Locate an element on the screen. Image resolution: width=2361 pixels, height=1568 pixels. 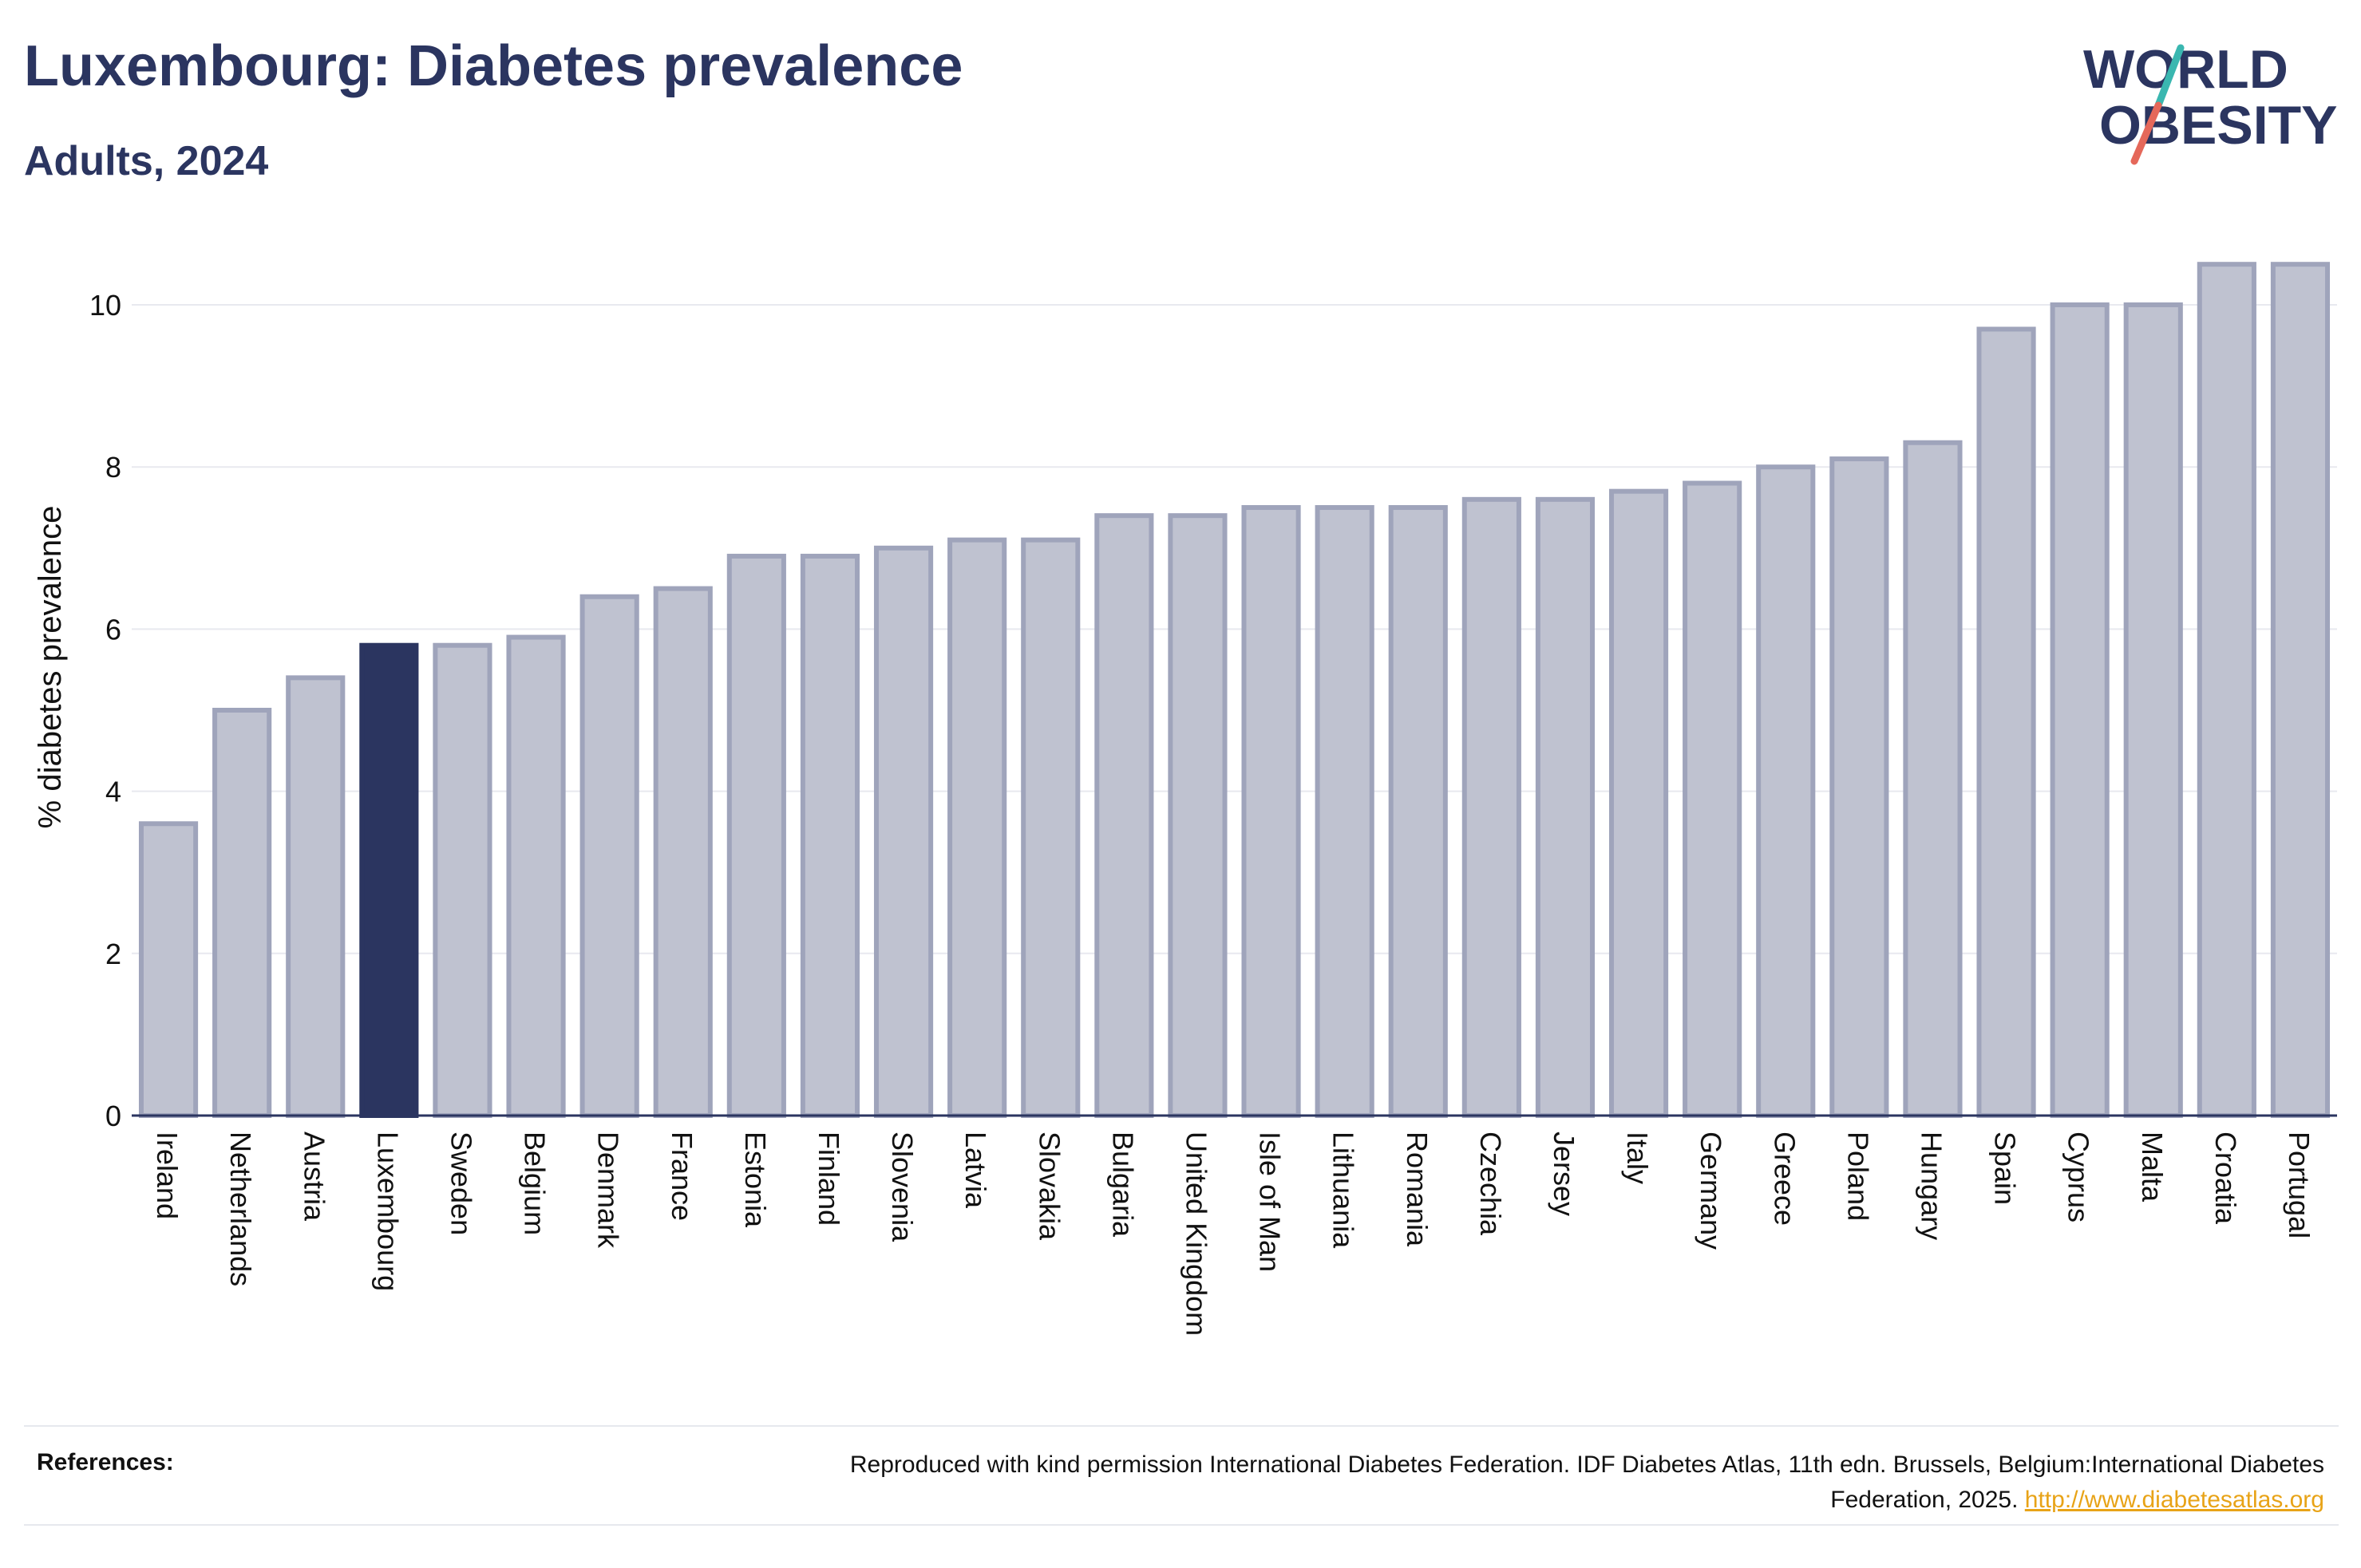
logo-slash-teal is located at coordinates (2169, 76).